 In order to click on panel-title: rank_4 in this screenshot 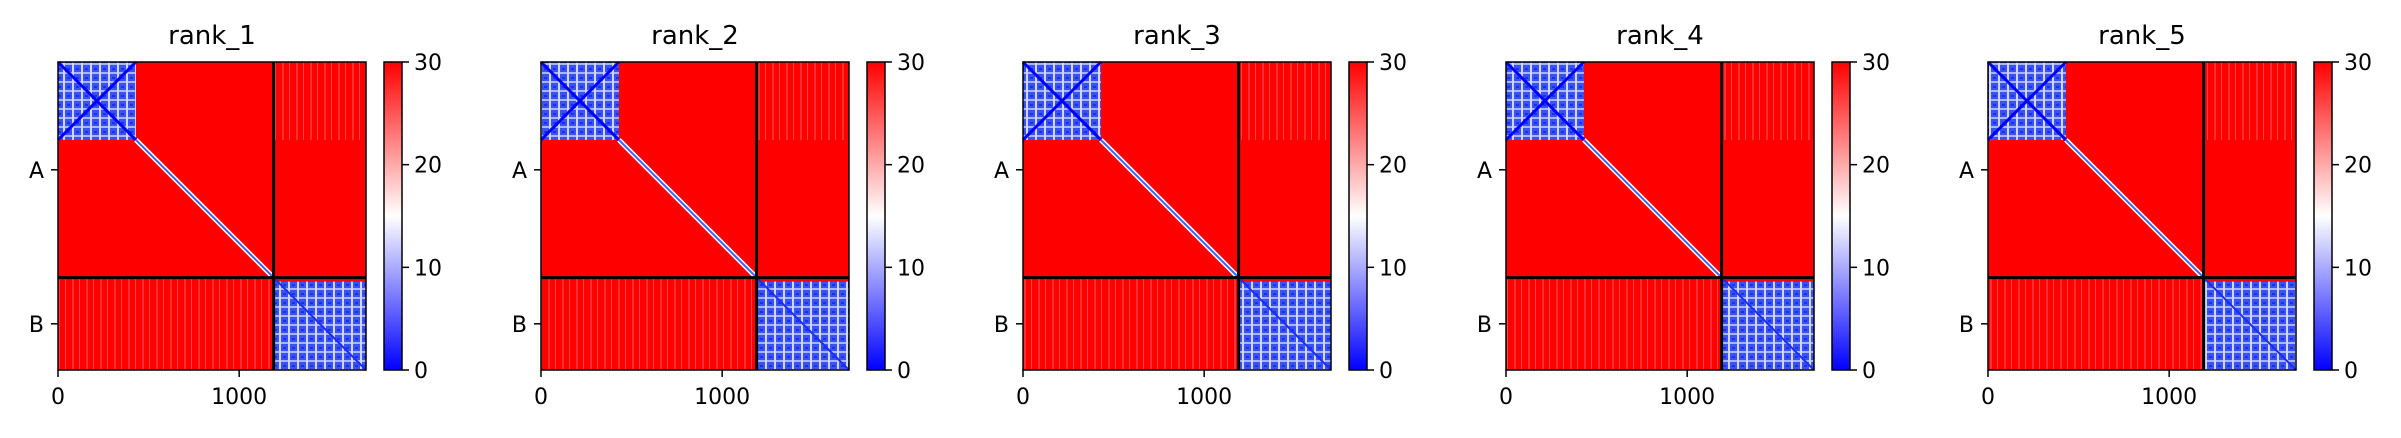, I will do `click(1660, 36)`.